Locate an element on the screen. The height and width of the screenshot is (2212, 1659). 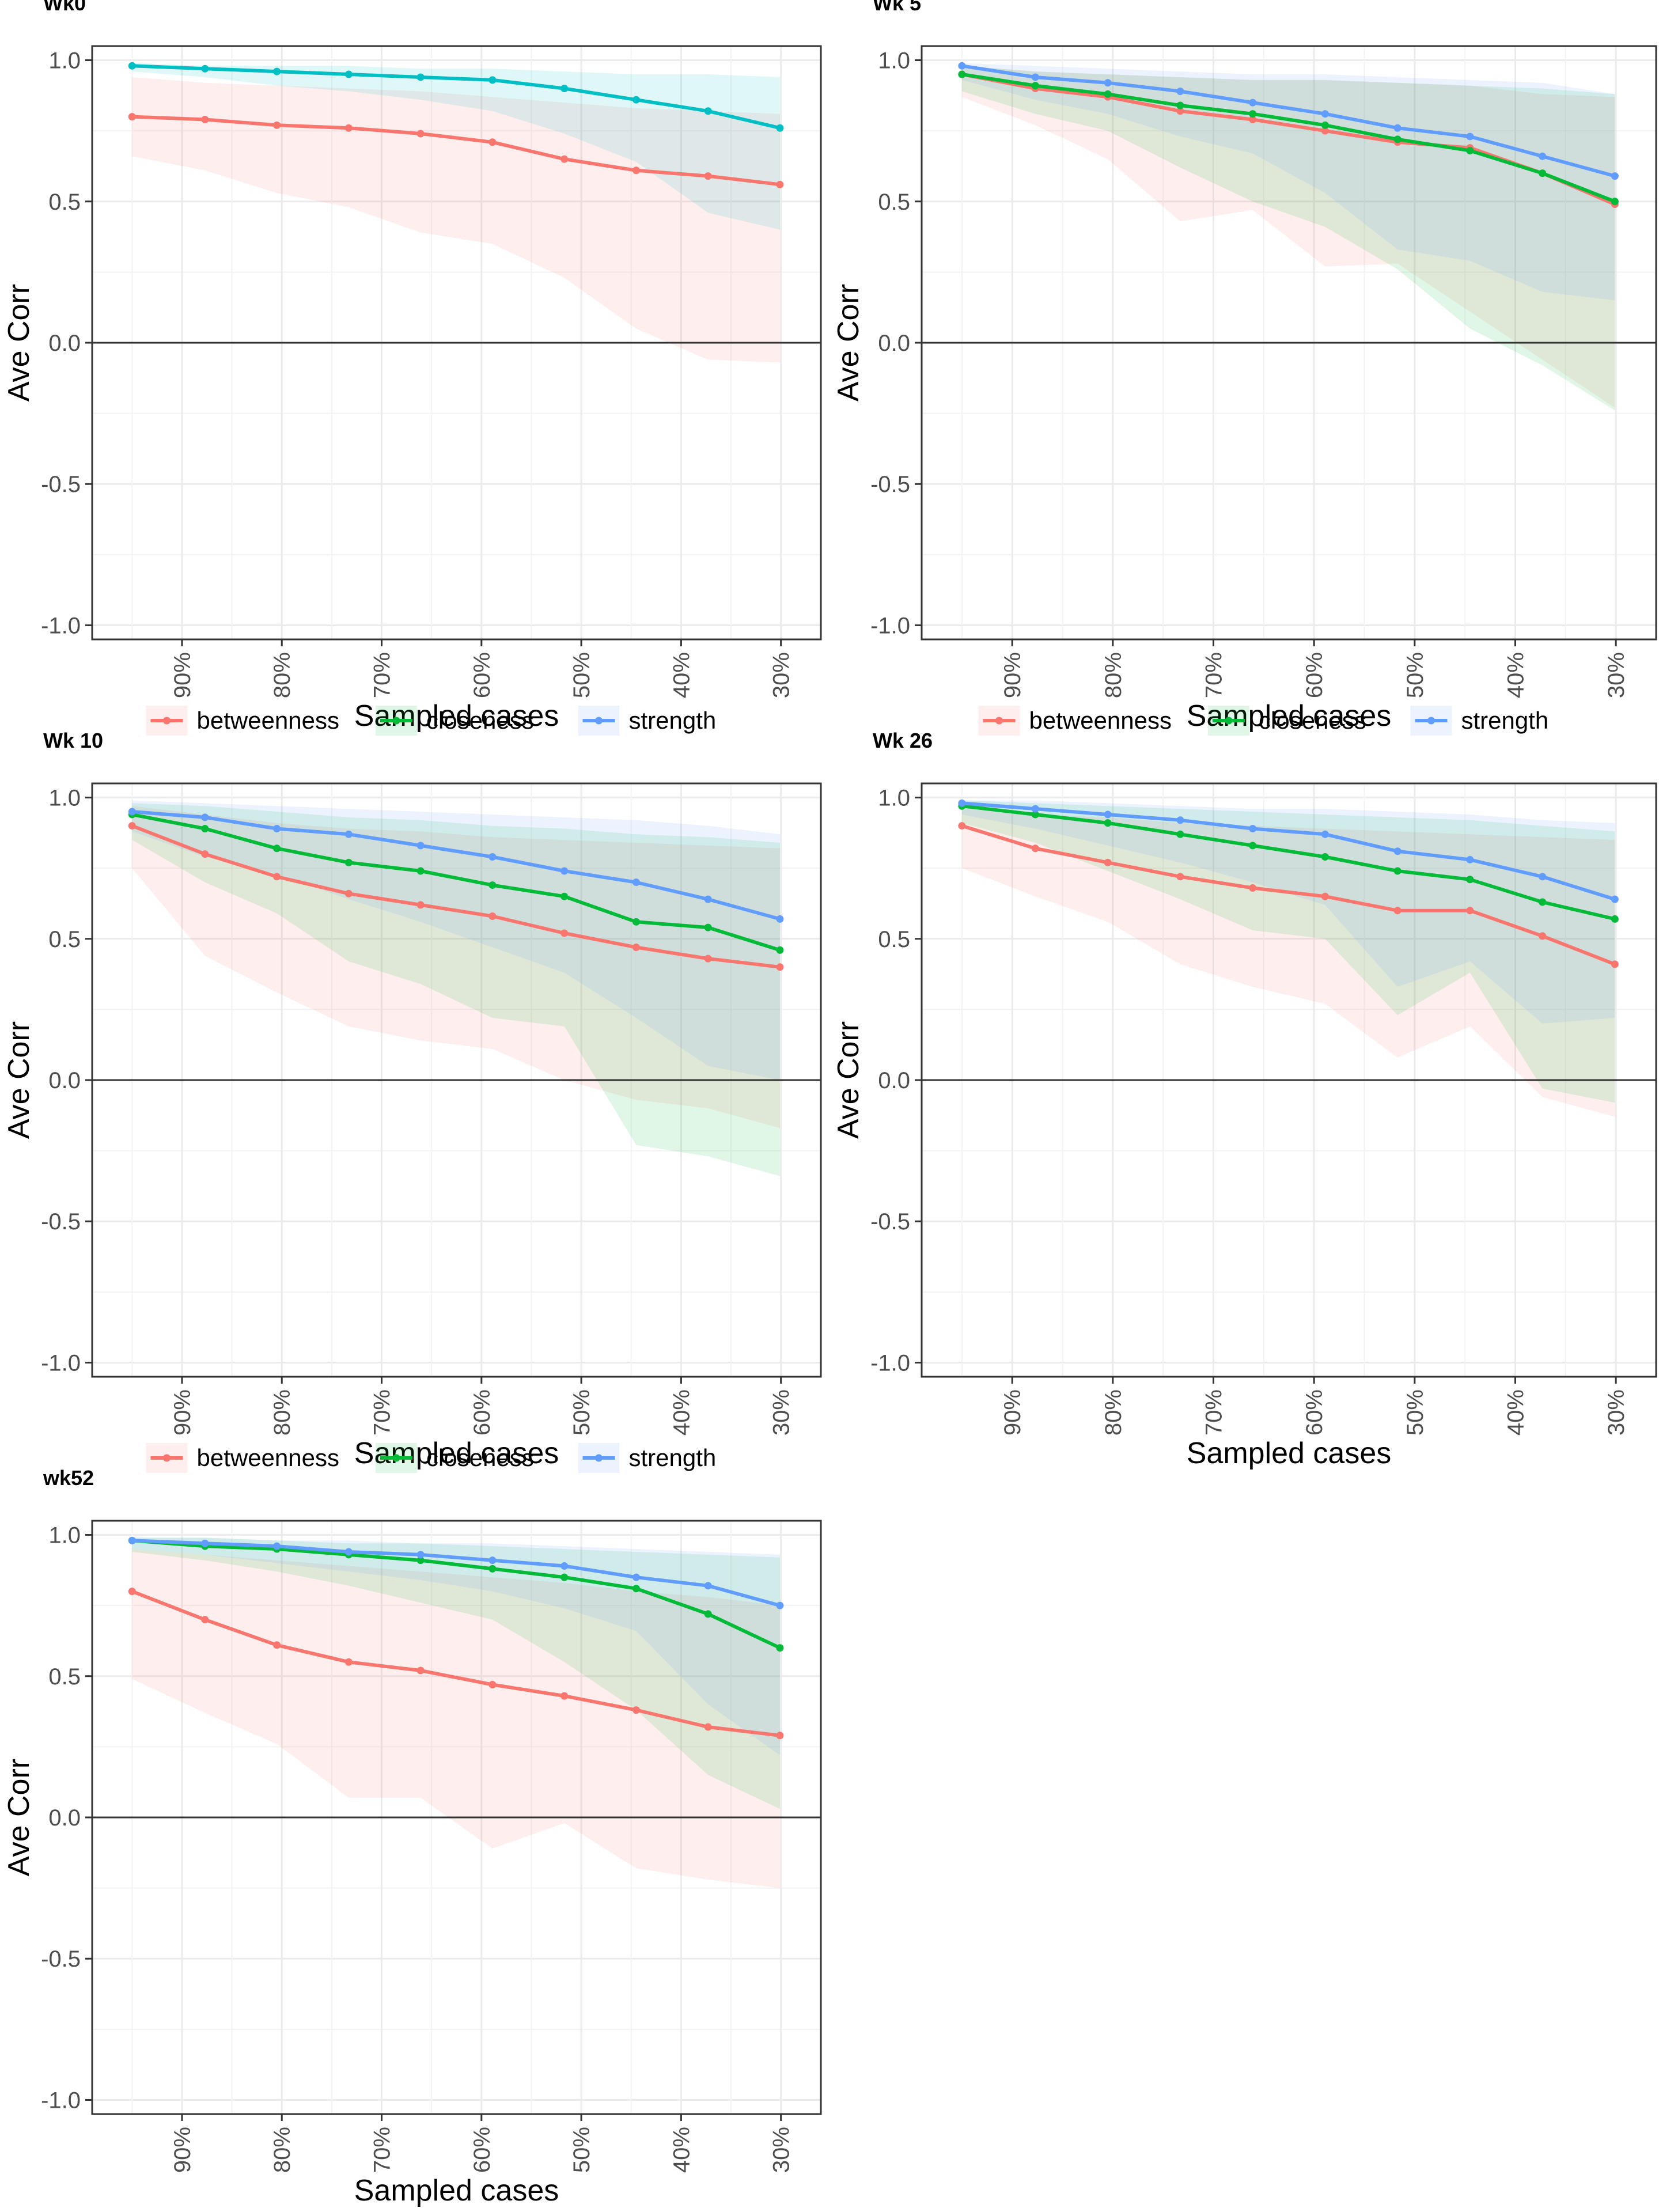
series-line-strength is located at coordinates (1288, 121).